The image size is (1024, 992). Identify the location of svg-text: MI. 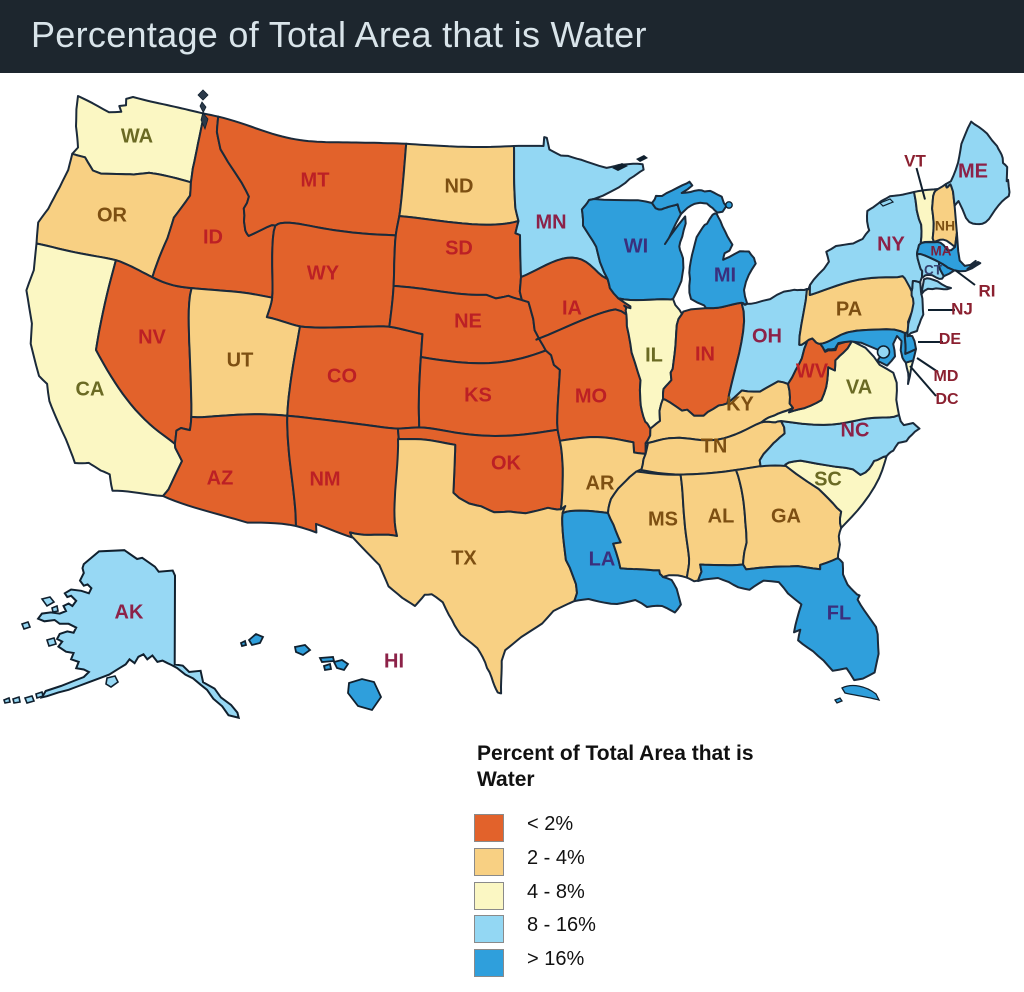
(725, 275).